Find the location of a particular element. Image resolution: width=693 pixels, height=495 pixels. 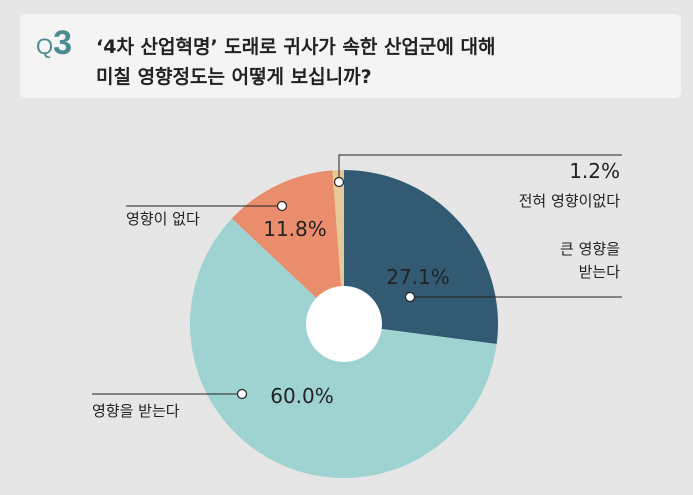

question-text-line1: ‘4차 산업혁명’ 도래로 귀사가 속한 산업군에 대해 is located at coordinates (296, 47).